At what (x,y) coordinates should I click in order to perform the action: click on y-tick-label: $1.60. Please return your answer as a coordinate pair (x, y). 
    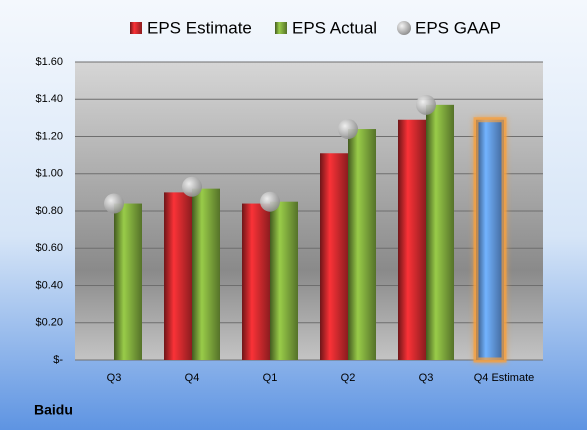
    Looking at the image, I should click on (49, 62).